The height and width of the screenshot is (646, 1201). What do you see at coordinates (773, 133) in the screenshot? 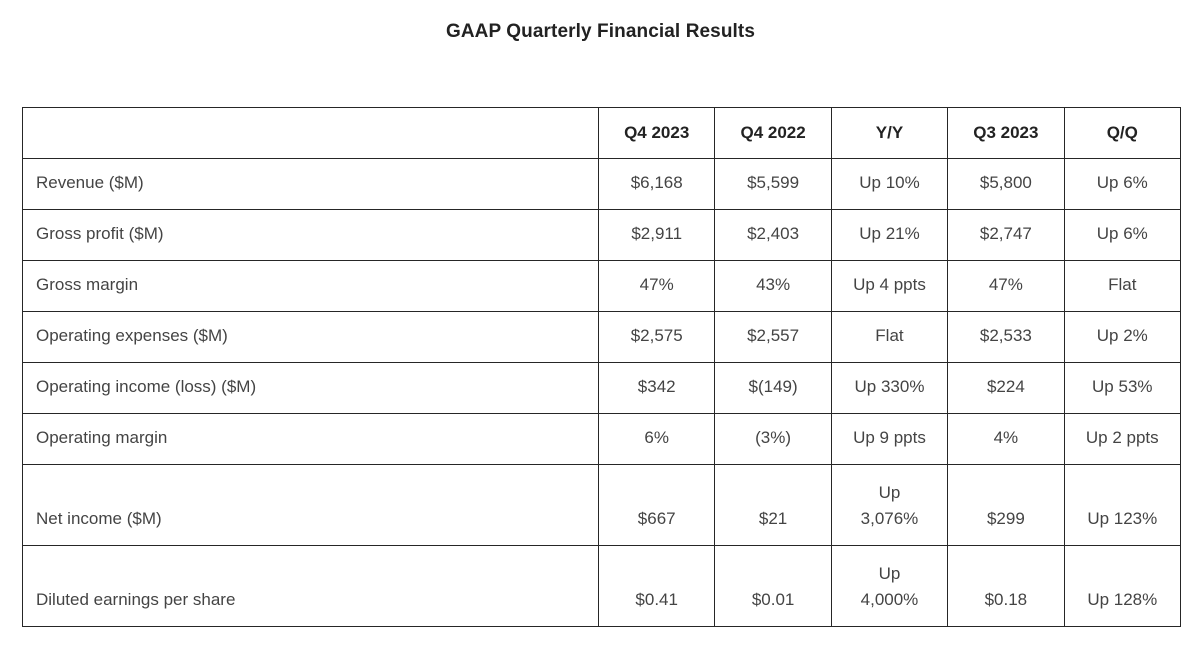
I see `column-header-q4-2022: Q4 2022` at bounding box center [773, 133].